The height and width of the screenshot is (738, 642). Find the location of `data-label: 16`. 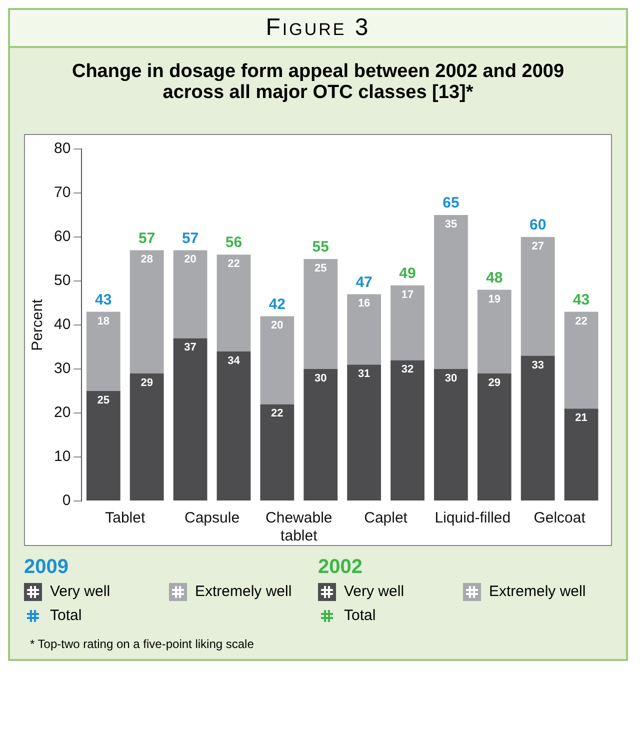

data-label: 16 is located at coordinates (364, 304).